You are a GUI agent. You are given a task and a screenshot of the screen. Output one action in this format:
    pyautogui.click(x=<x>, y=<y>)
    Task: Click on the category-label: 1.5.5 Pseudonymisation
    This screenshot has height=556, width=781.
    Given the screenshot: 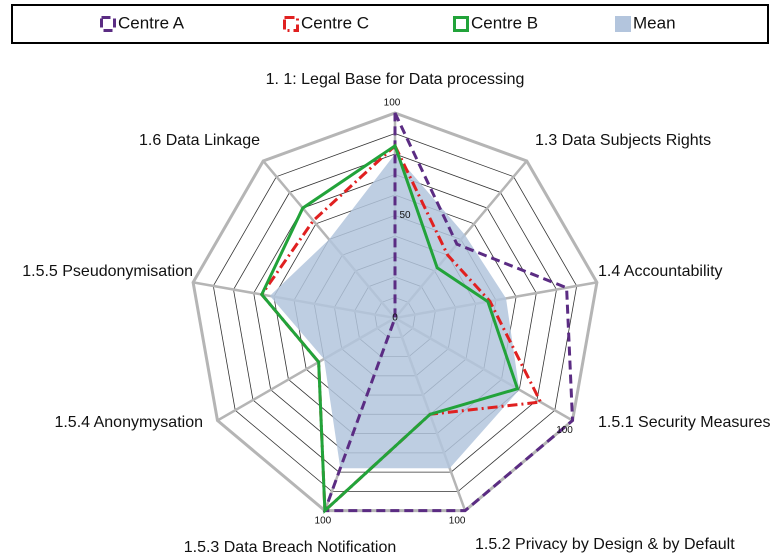 What is the action you would take?
    pyautogui.click(x=107, y=271)
    